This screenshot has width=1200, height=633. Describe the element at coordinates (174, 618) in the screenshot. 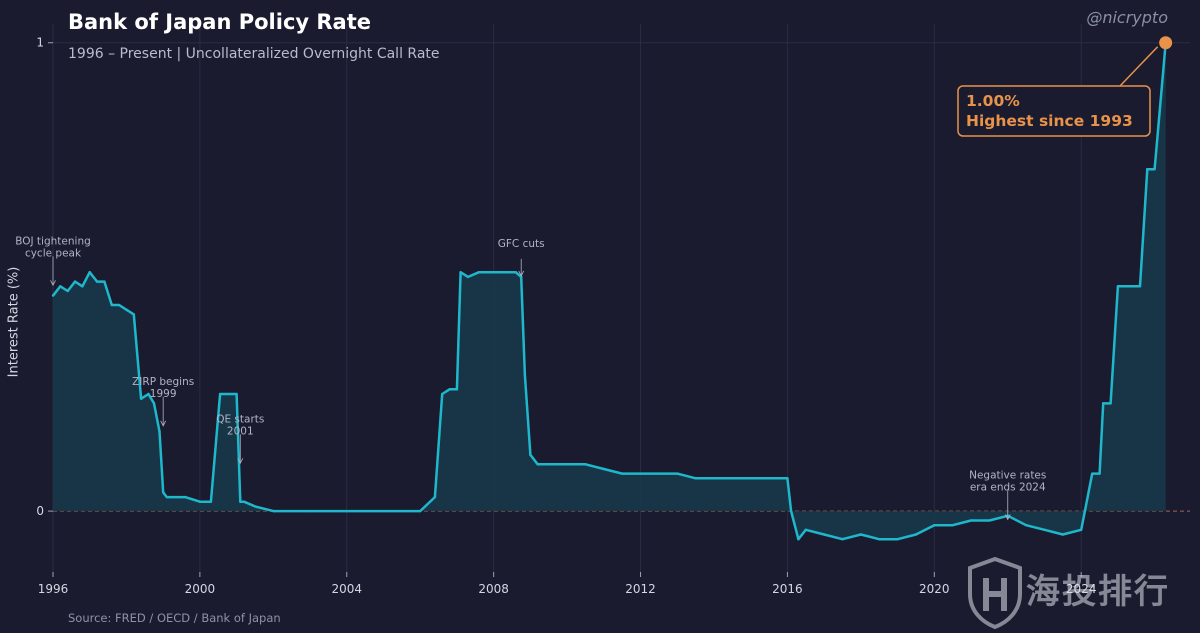

I see `source-note: Source: FRED / OECD / Bank of Japan` at that location.